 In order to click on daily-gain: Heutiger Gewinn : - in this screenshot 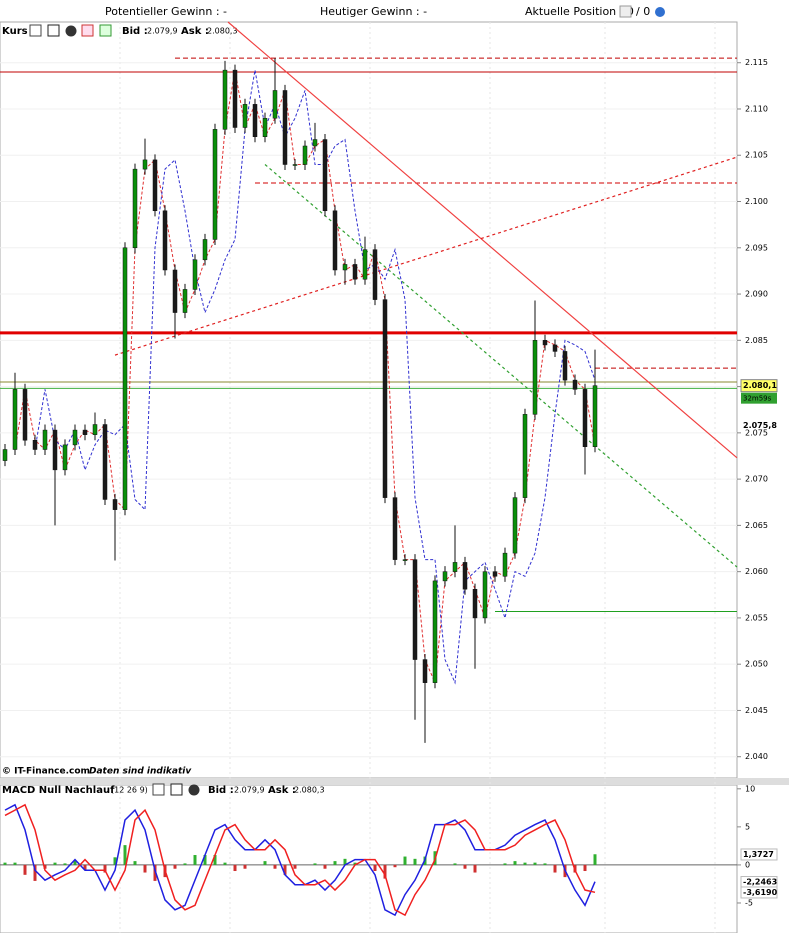, I will do `click(373, 11)`.